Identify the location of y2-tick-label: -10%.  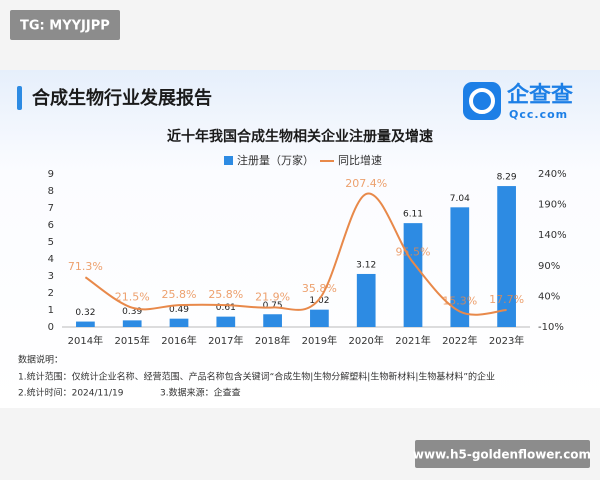
(551, 327).